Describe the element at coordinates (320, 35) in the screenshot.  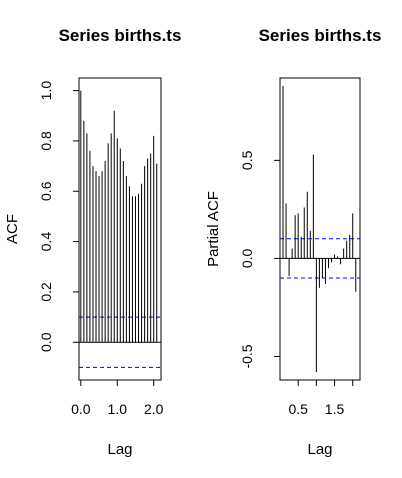
I see `pacf-title: Series births.ts` at that location.